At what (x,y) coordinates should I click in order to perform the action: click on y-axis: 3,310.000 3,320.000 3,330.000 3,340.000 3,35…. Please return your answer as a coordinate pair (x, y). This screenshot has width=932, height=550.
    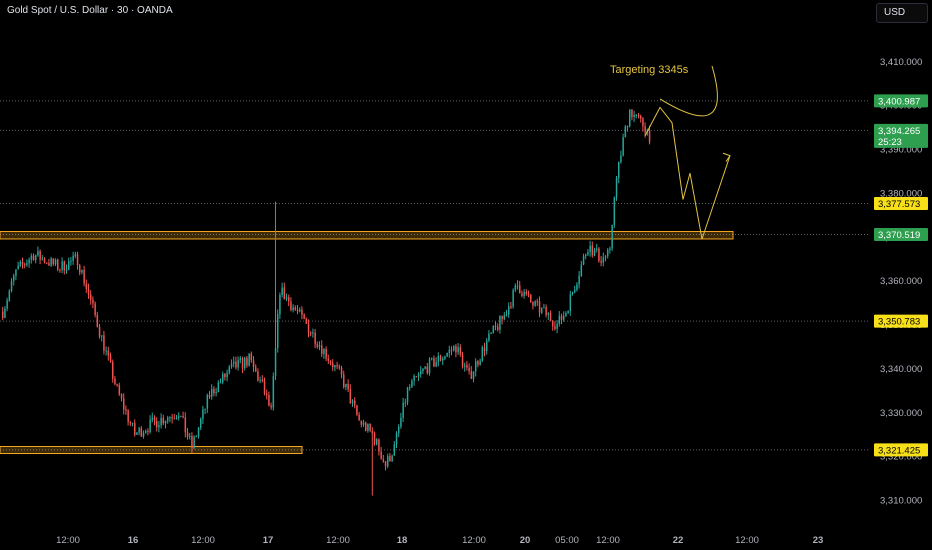
    Looking at the image, I should click on (901, 253).